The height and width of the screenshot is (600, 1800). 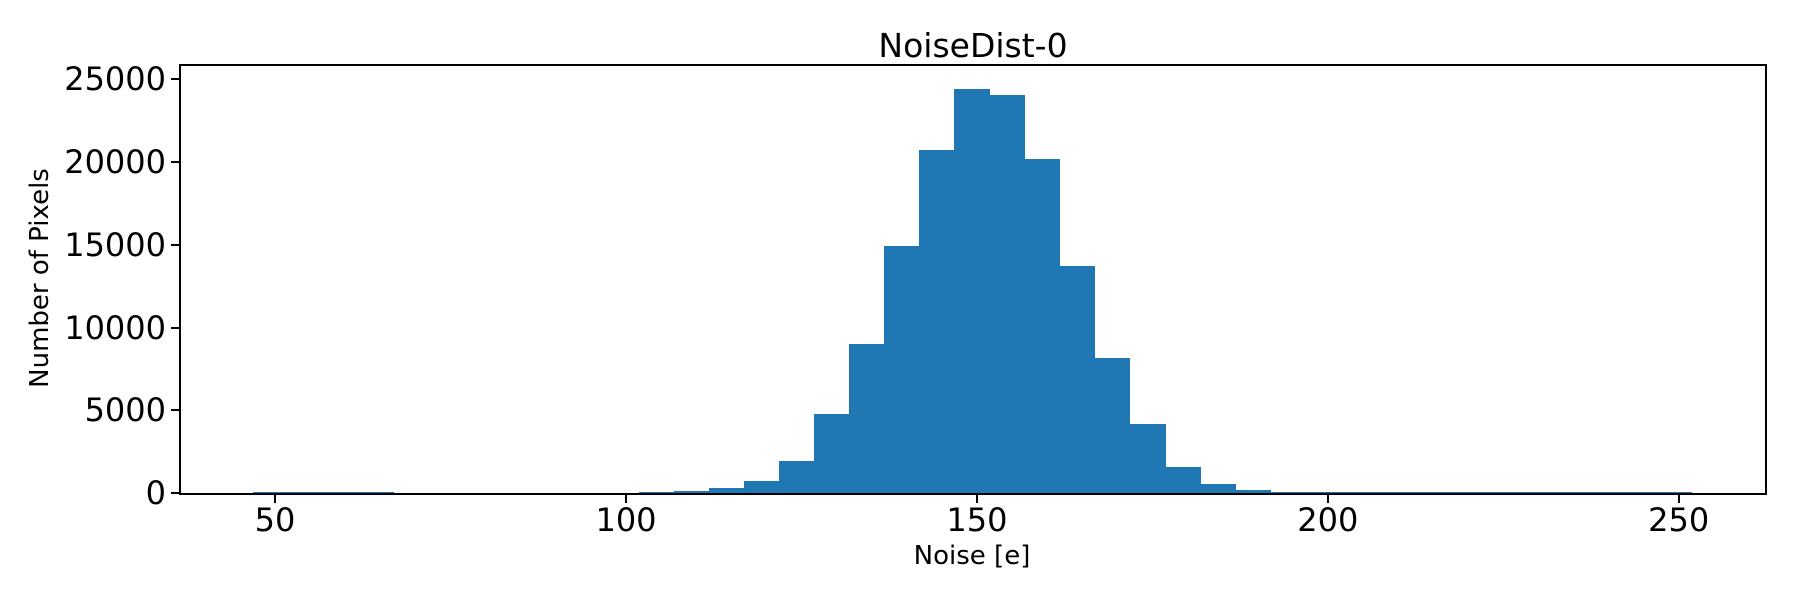 What do you see at coordinates (125, 410) in the screenshot?
I see `y-tick-label: 5000` at bounding box center [125, 410].